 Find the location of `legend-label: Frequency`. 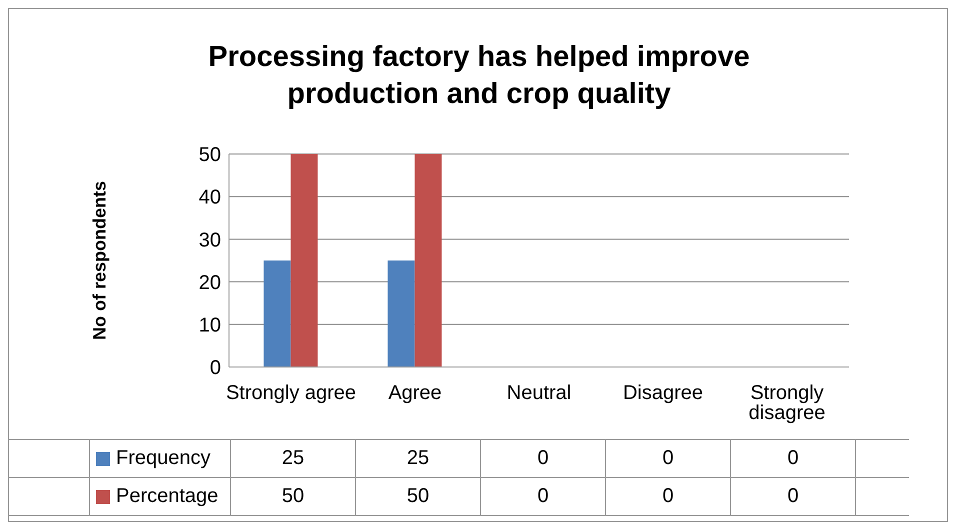

legend-label: Frequency is located at coordinates (163, 458).